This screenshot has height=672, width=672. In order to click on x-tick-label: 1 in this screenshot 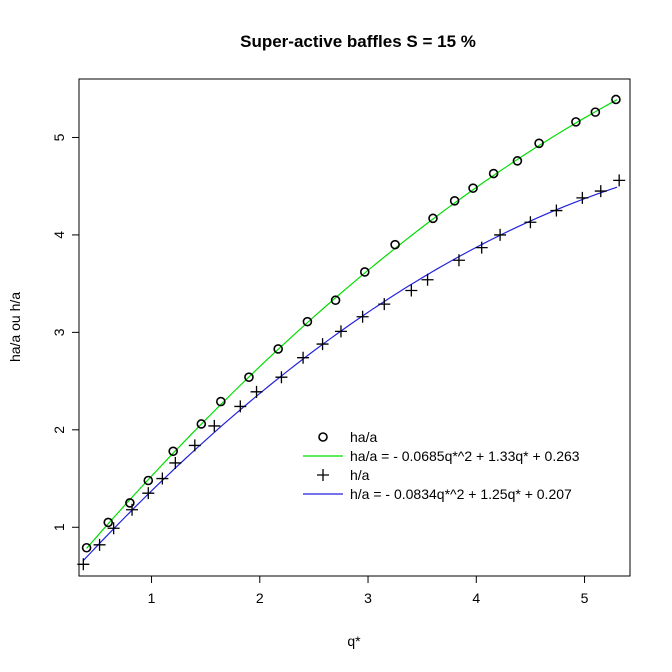, I will do `click(152, 598)`.